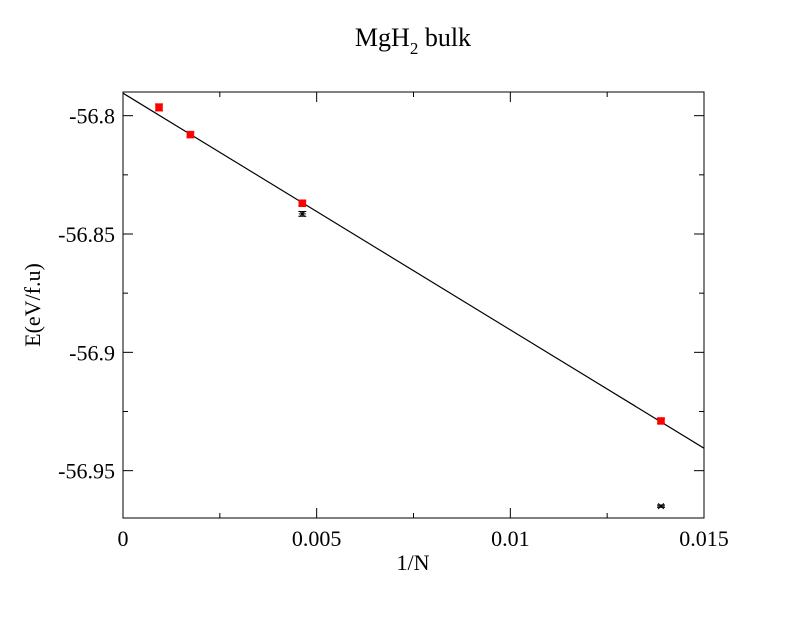 The height and width of the screenshot is (617, 792). Describe the element at coordinates (86, 234) in the screenshot. I see `y-tick-label: -56.85` at that location.